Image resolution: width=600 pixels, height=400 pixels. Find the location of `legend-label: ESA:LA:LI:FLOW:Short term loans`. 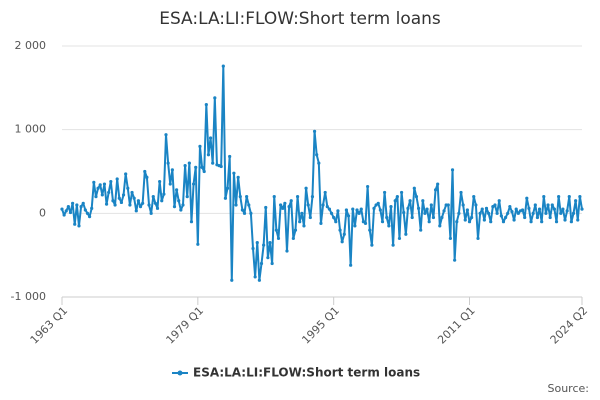

legend-label: ESA:LA:LI:FLOW:Short term loans is located at coordinates (306, 373).